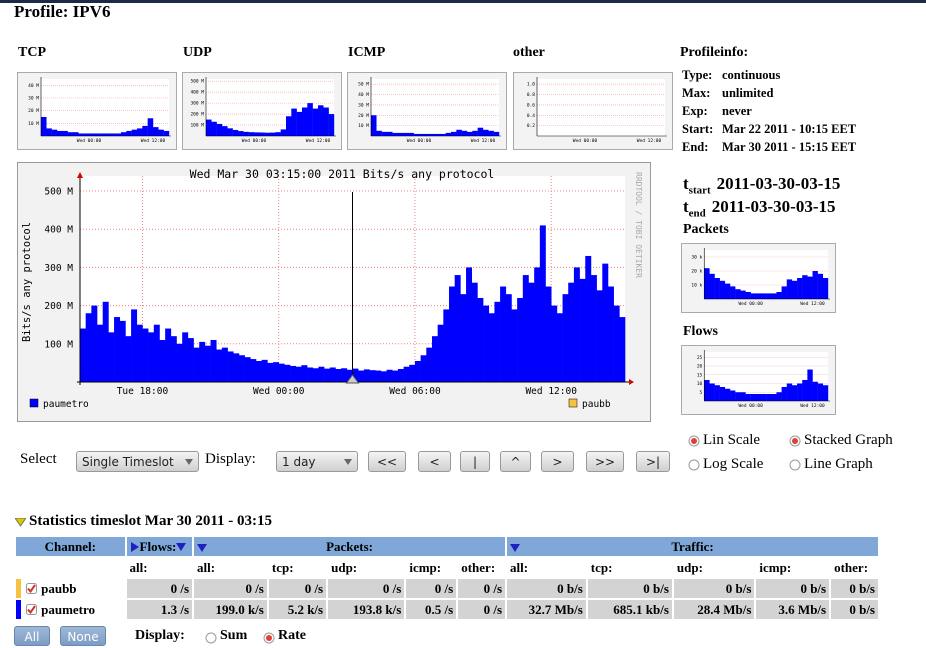 Image resolution: width=926 pixels, height=648 pixels. Describe the element at coordinates (695, 111) in the screenshot. I see `profileinfo-key: Exp:` at that location.